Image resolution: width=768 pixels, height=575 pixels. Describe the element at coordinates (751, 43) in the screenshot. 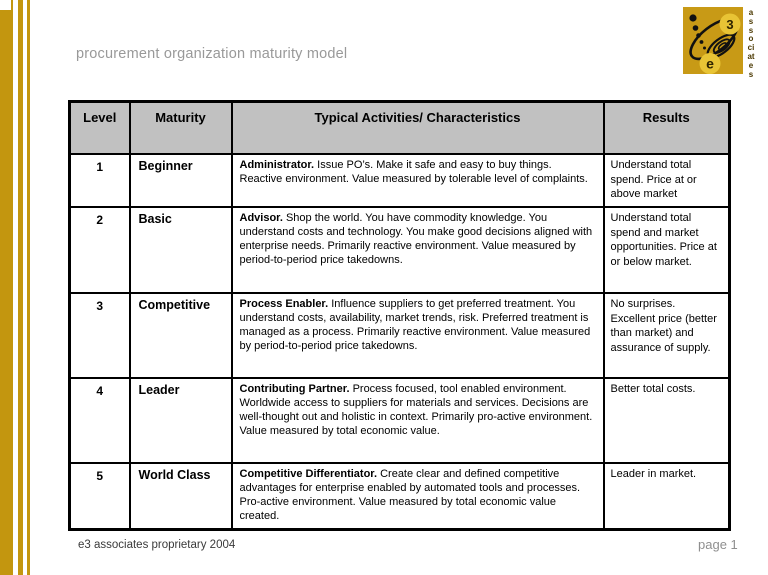

I see `logo-associates-text: associates` at that location.